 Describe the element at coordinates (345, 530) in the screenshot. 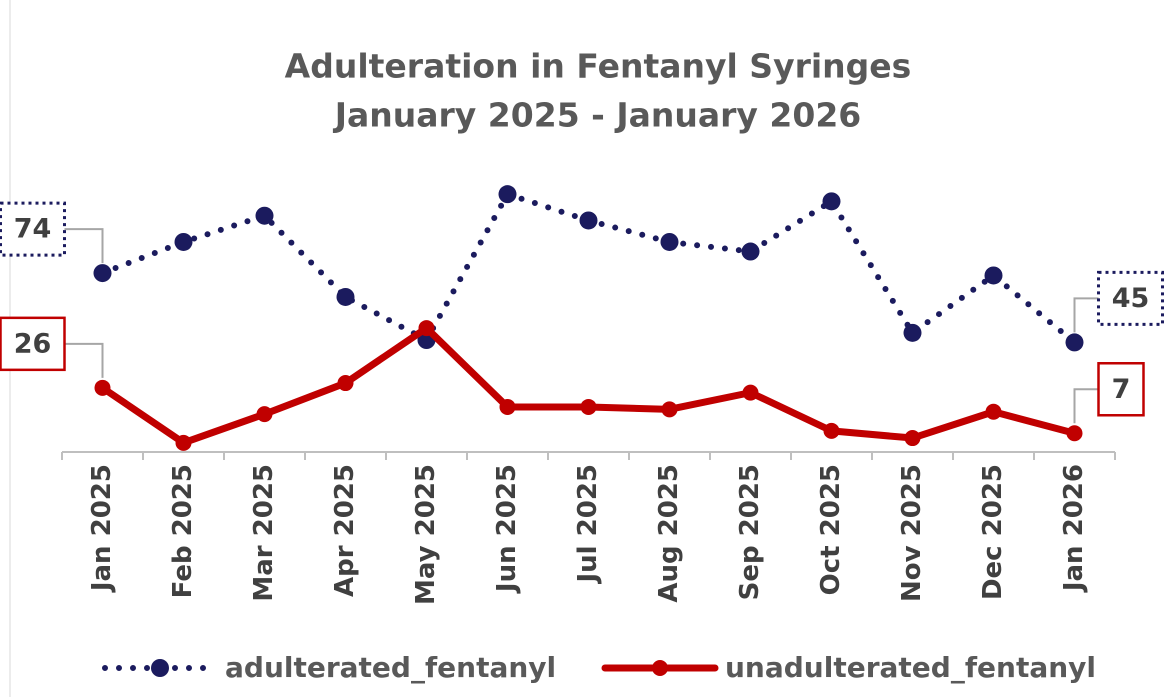

I see `x-tick-label: Apr 2025` at that location.